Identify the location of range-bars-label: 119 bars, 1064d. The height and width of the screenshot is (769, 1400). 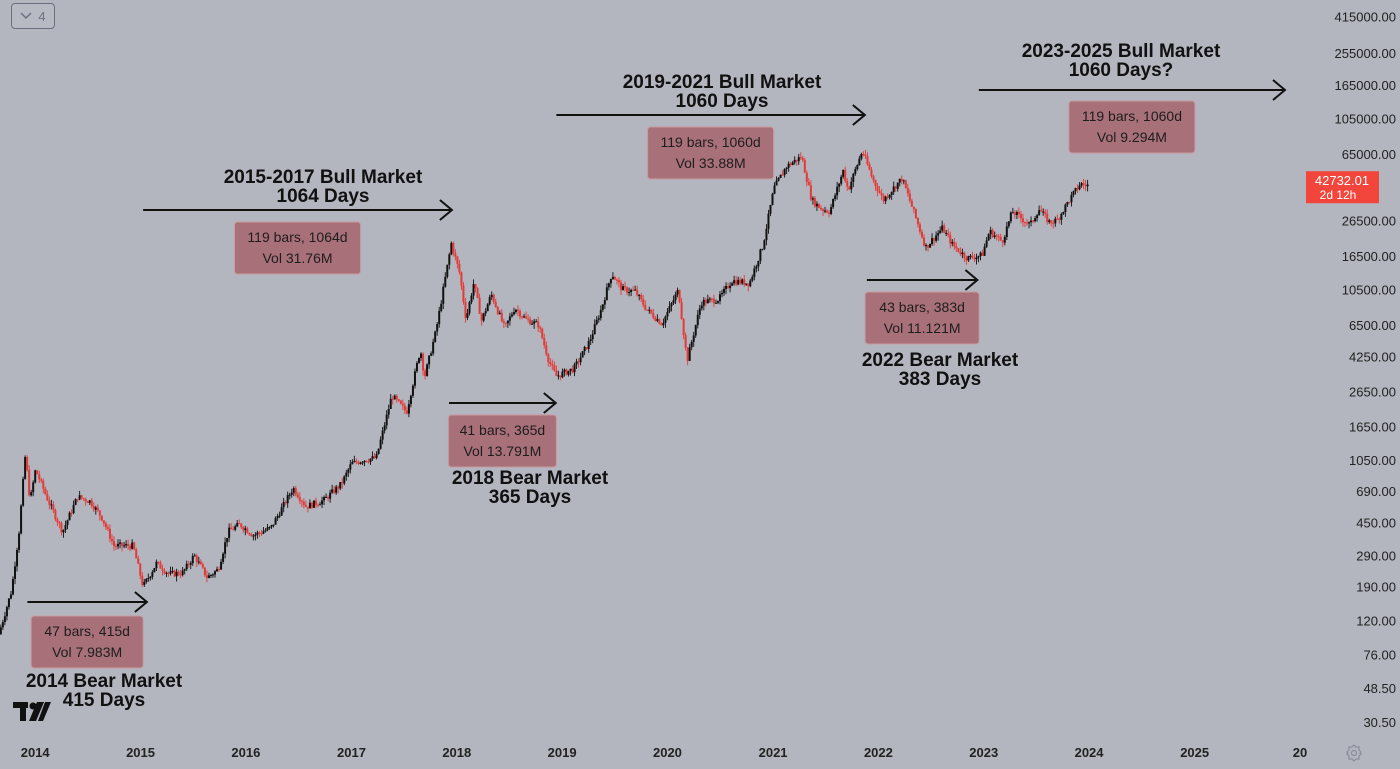
(297, 237).